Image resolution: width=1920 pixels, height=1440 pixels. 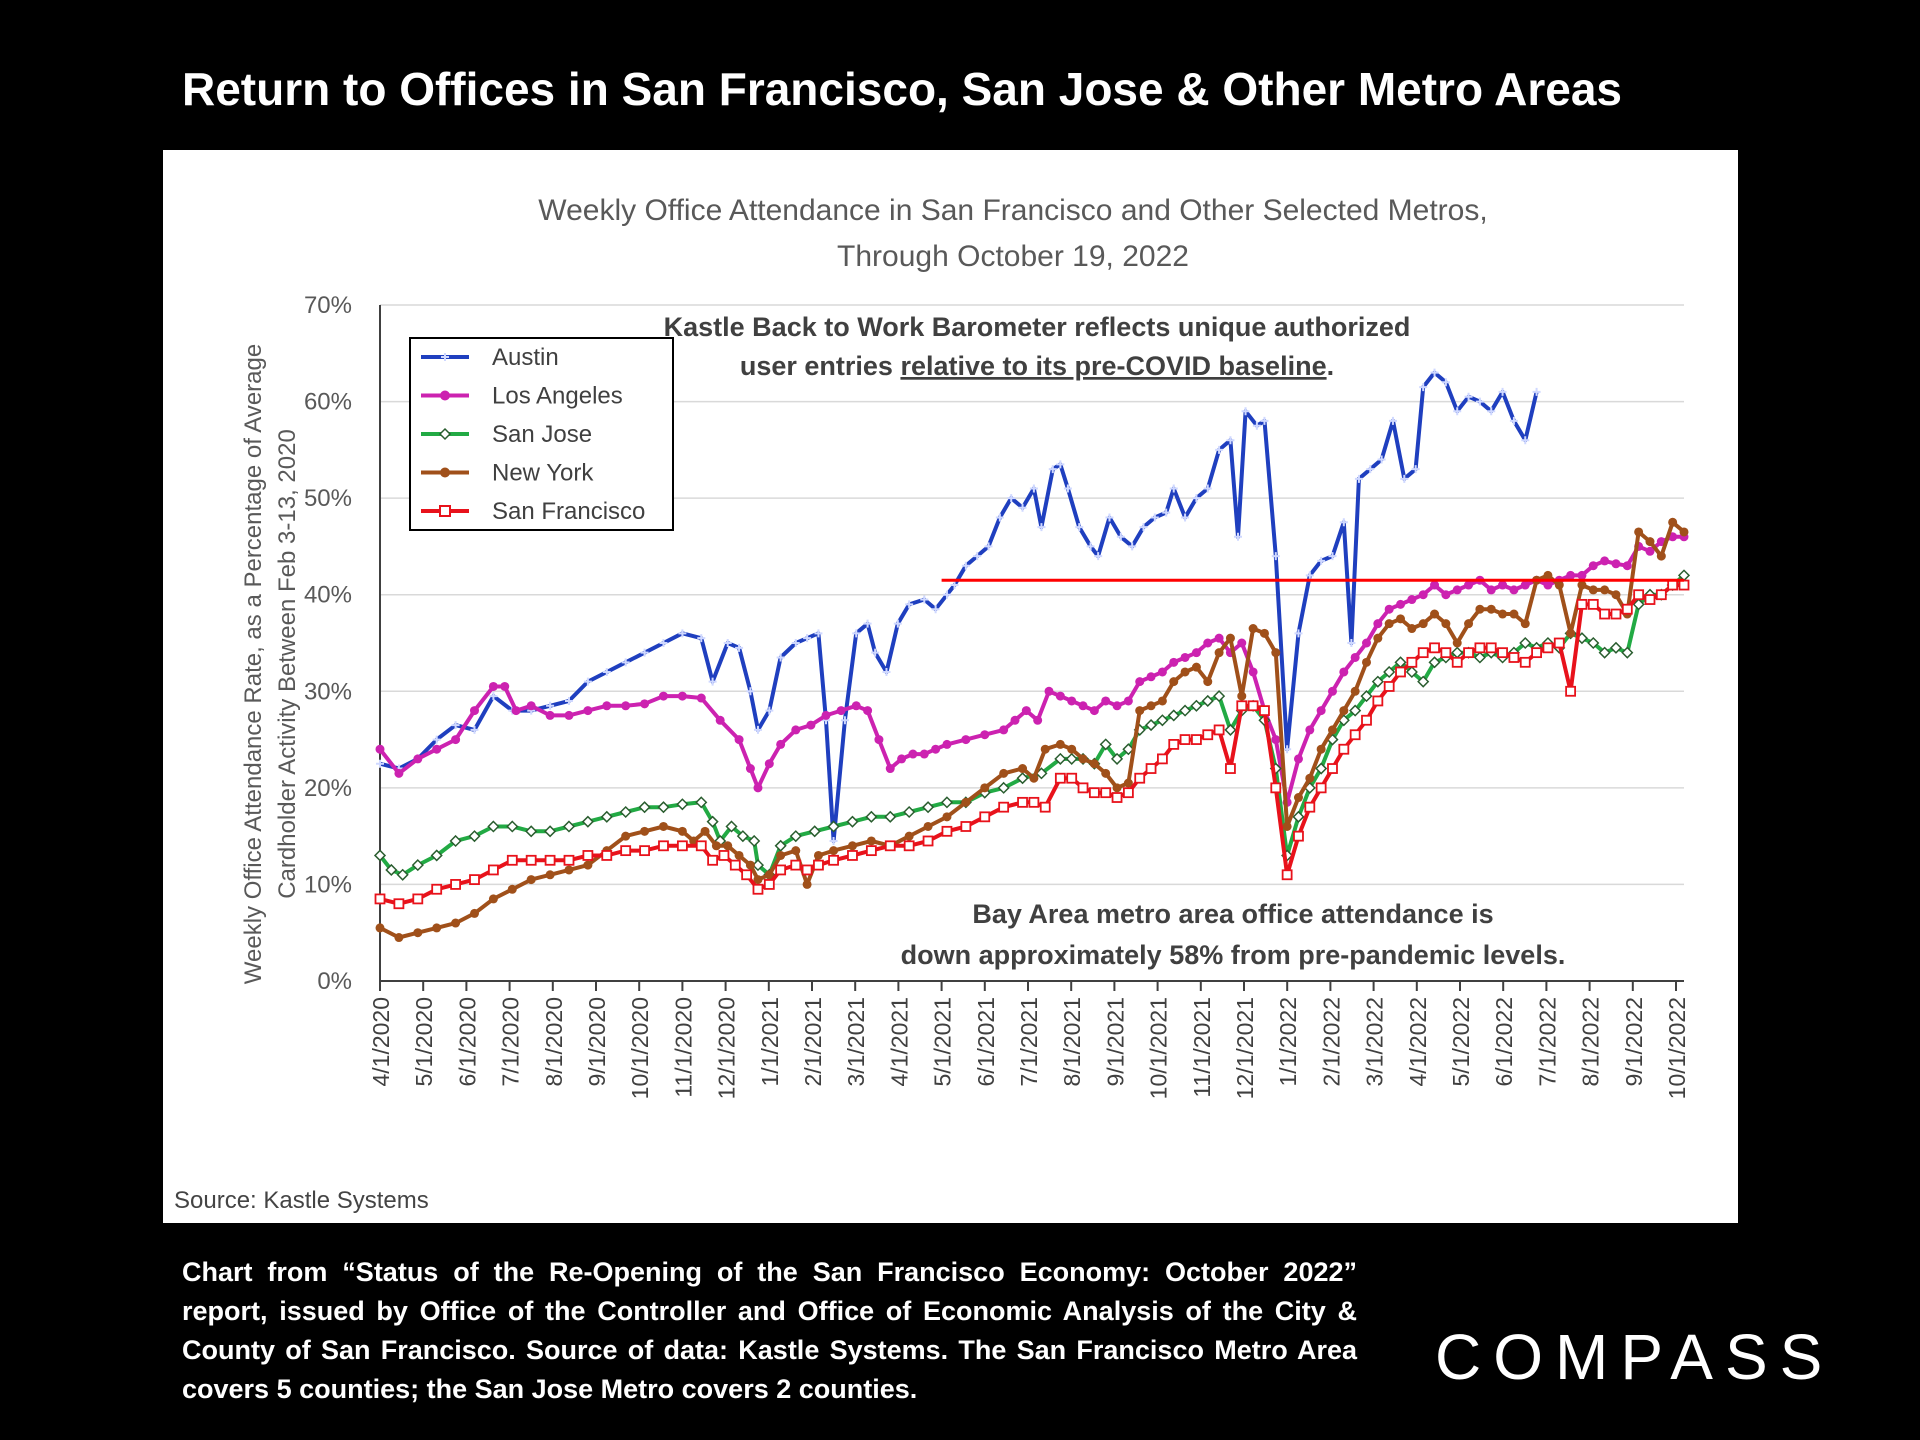 I want to click on legend-label: Austin, so click(x=525, y=357).